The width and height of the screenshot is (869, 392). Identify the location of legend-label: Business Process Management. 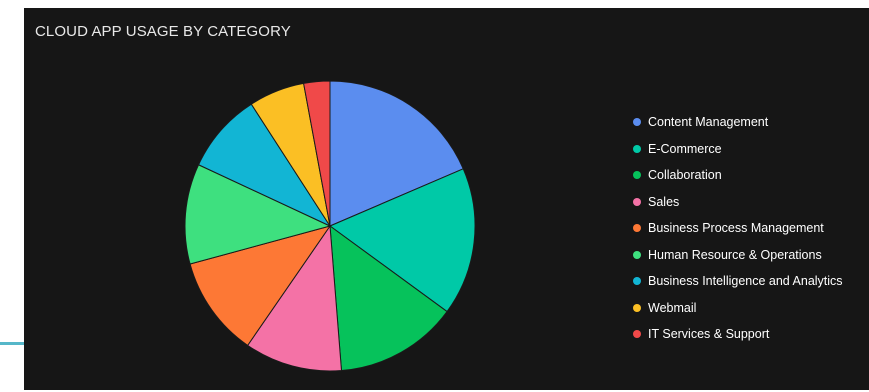
(736, 228).